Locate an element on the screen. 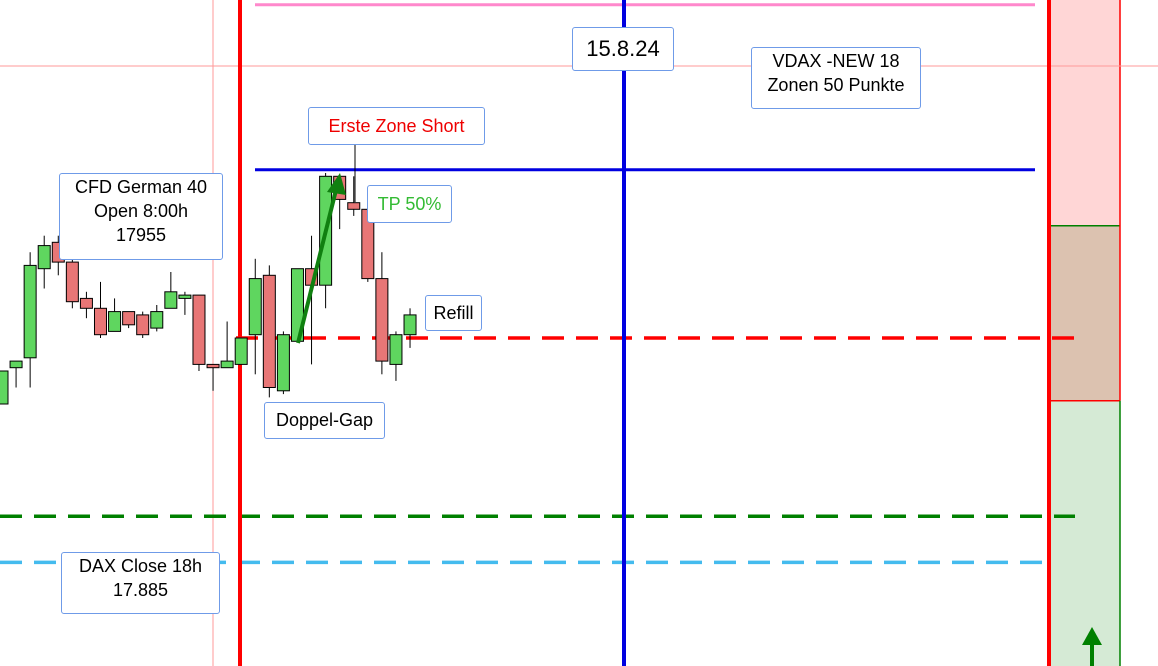  vdax-line-2: Zonen 50 Punkte is located at coordinates (836, 85).